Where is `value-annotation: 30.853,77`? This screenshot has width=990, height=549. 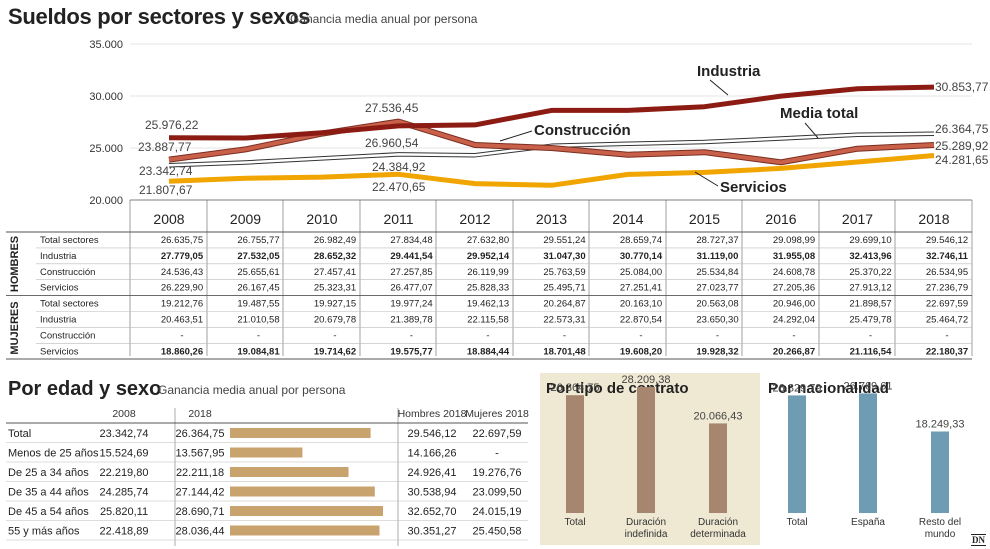
value-annotation: 30.853,77 is located at coordinates (962, 87).